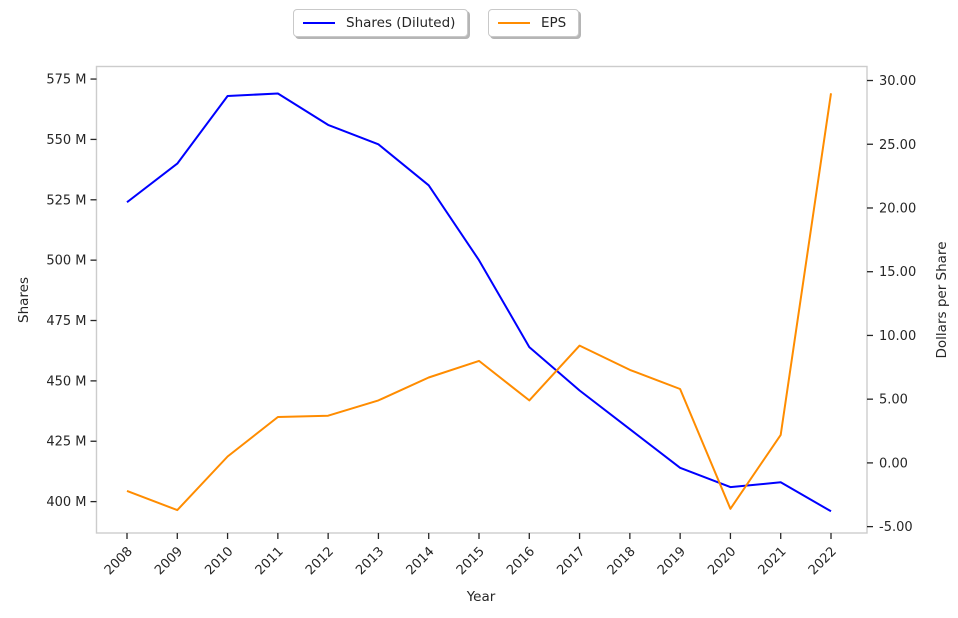 The height and width of the screenshot is (618, 958). I want to click on y-left-tick-label: 475 M, so click(66, 321).